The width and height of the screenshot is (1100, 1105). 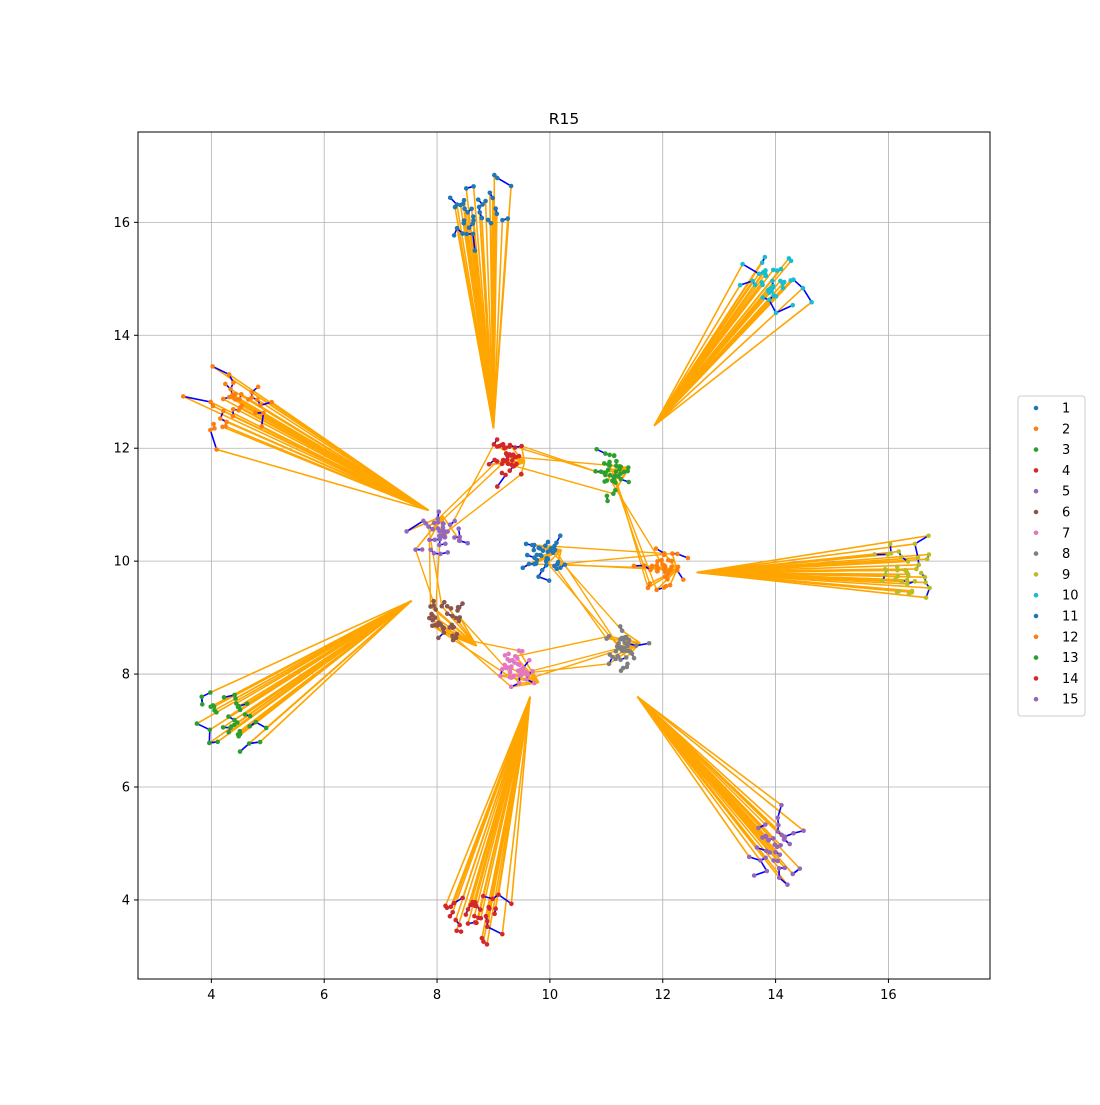 What do you see at coordinates (1066, 471) in the screenshot?
I see `legend-label: 4` at bounding box center [1066, 471].